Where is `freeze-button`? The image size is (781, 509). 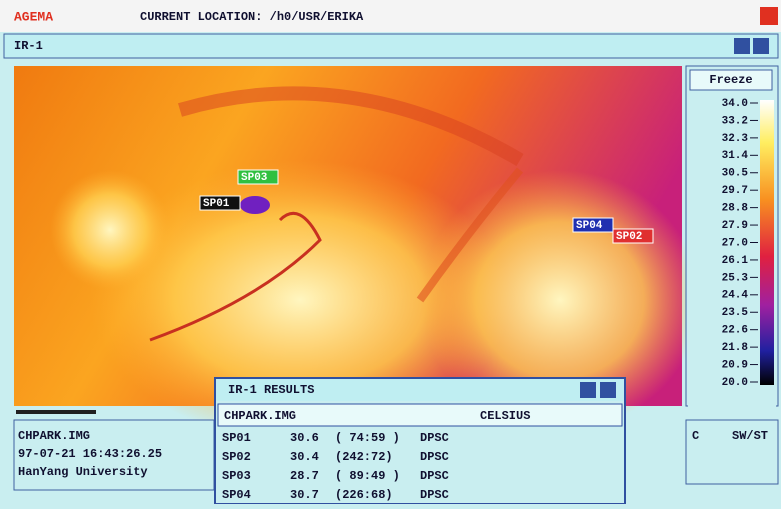
freeze-button is located at coordinates (731, 80).